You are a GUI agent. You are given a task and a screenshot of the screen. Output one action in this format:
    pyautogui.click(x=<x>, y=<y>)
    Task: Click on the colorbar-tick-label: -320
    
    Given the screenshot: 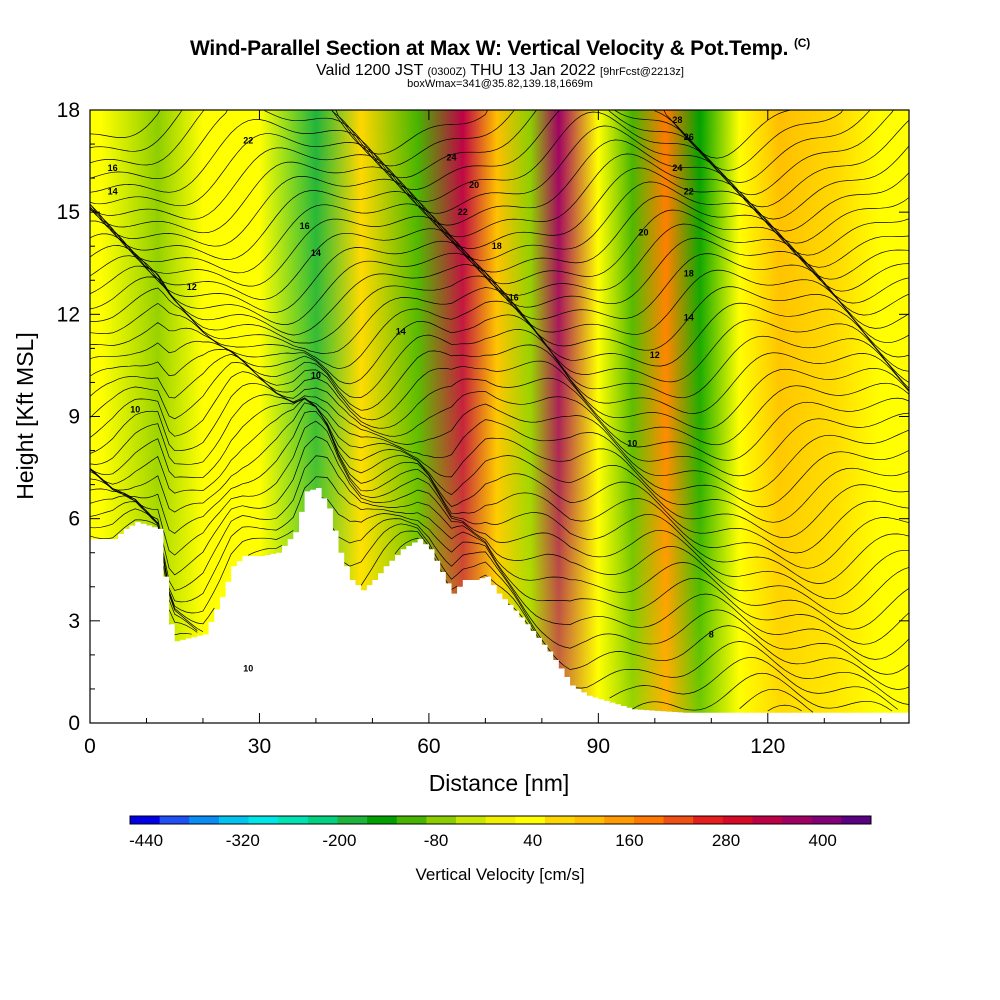 What is the action you would take?
    pyautogui.click(x=243, y=840)
    